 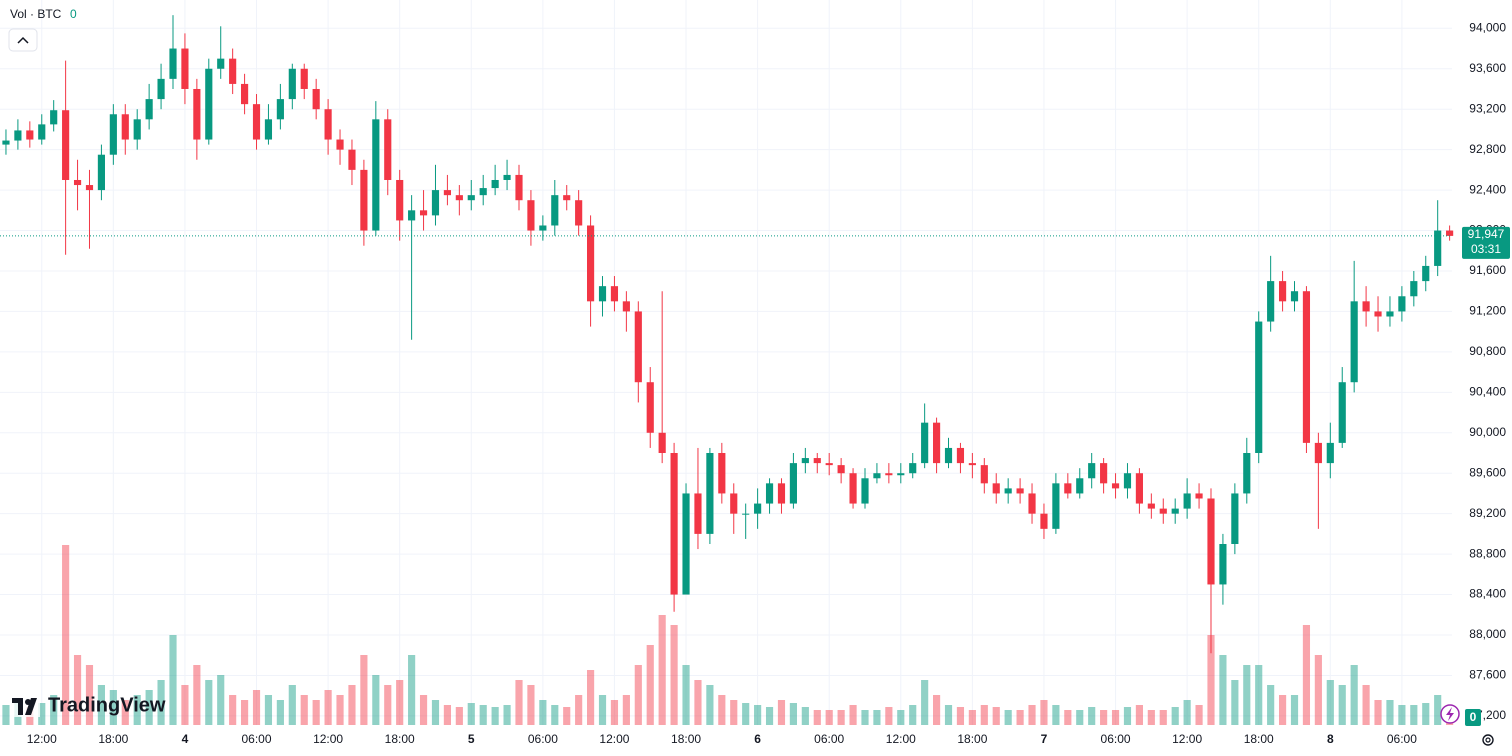 I want to click on collapse-button, so click(x=23, y=40).